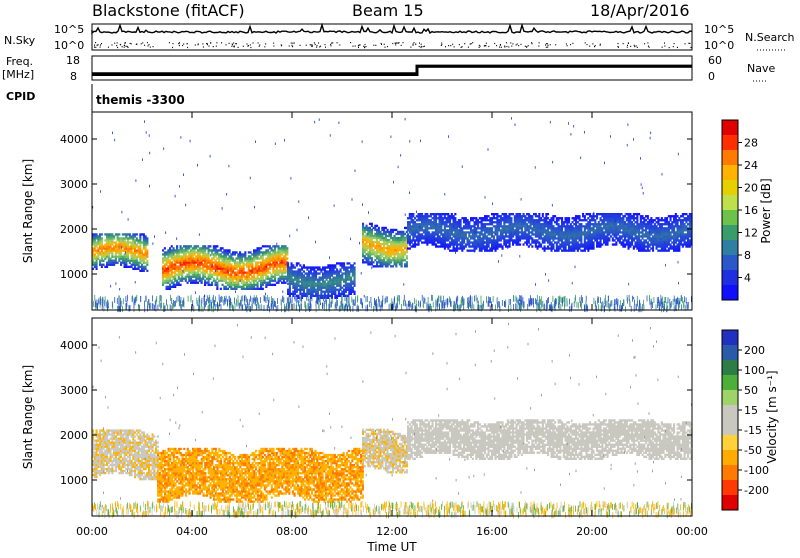 This screenshot has height=558, width=800. I want to click on x-tick-label: 20:00, so click(592, 531).